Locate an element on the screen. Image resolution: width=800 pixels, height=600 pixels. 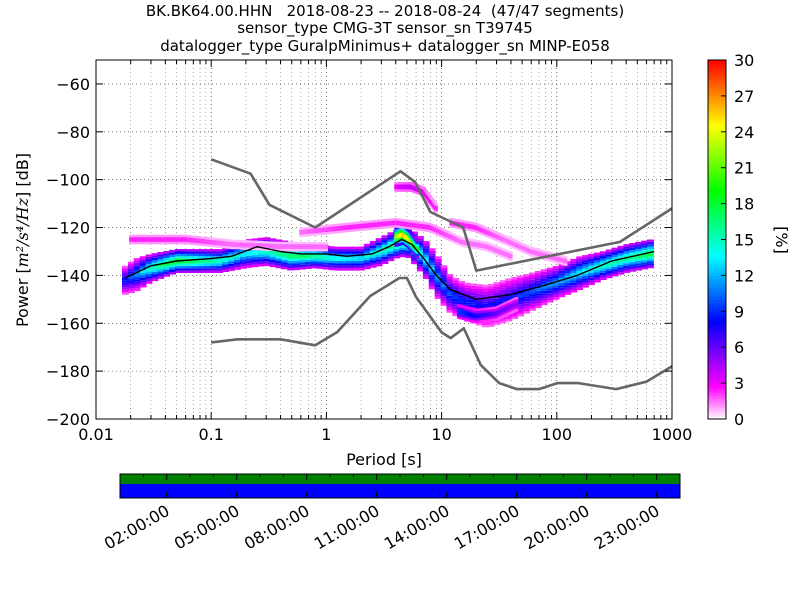
colorbar-tick-label: 21 is located at coordinates (744, 168).